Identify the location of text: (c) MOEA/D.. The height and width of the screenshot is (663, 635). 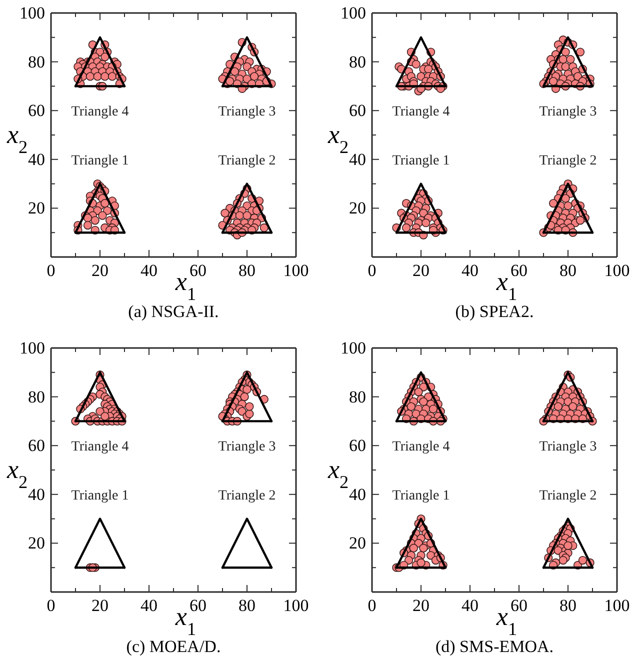
(173, 646).